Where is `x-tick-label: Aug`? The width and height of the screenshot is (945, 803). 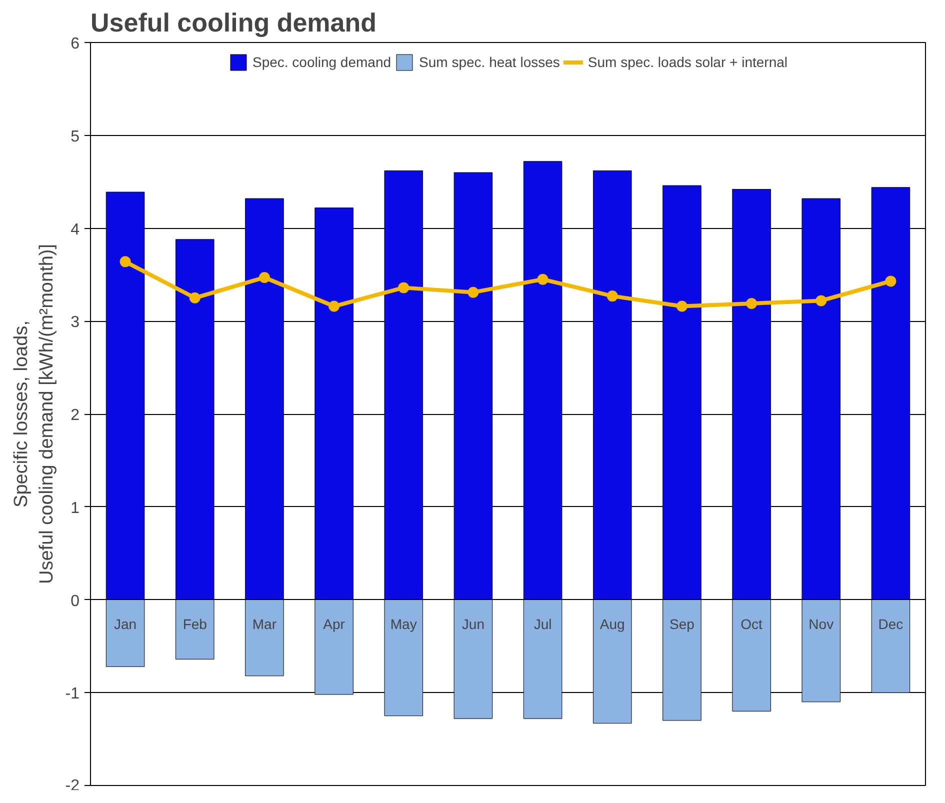 x-tick-label: Aug is located at coordinates (612, 624).